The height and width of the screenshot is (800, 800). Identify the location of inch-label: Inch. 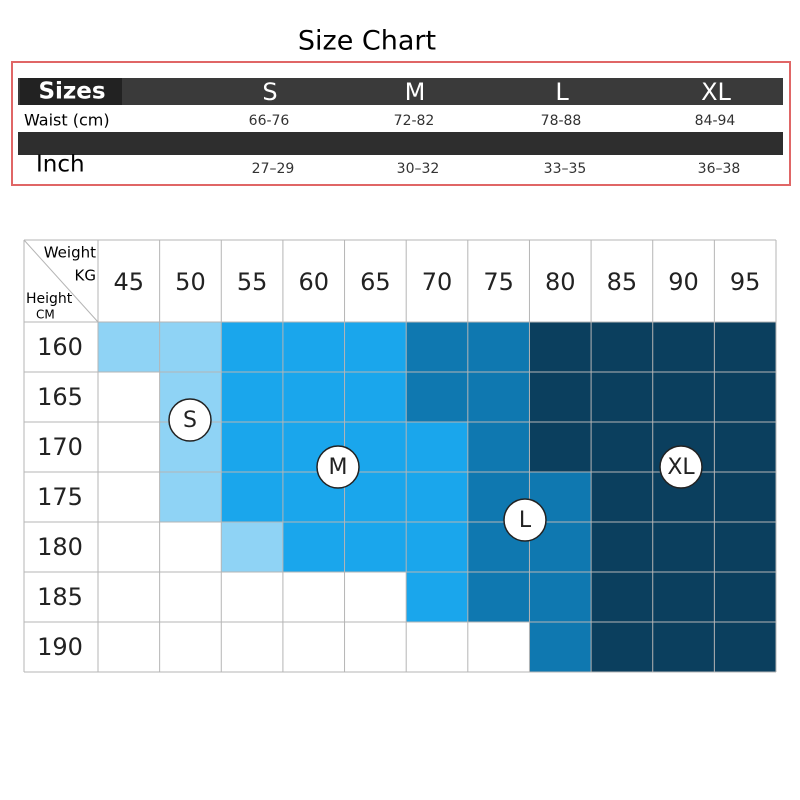
(60, 165).